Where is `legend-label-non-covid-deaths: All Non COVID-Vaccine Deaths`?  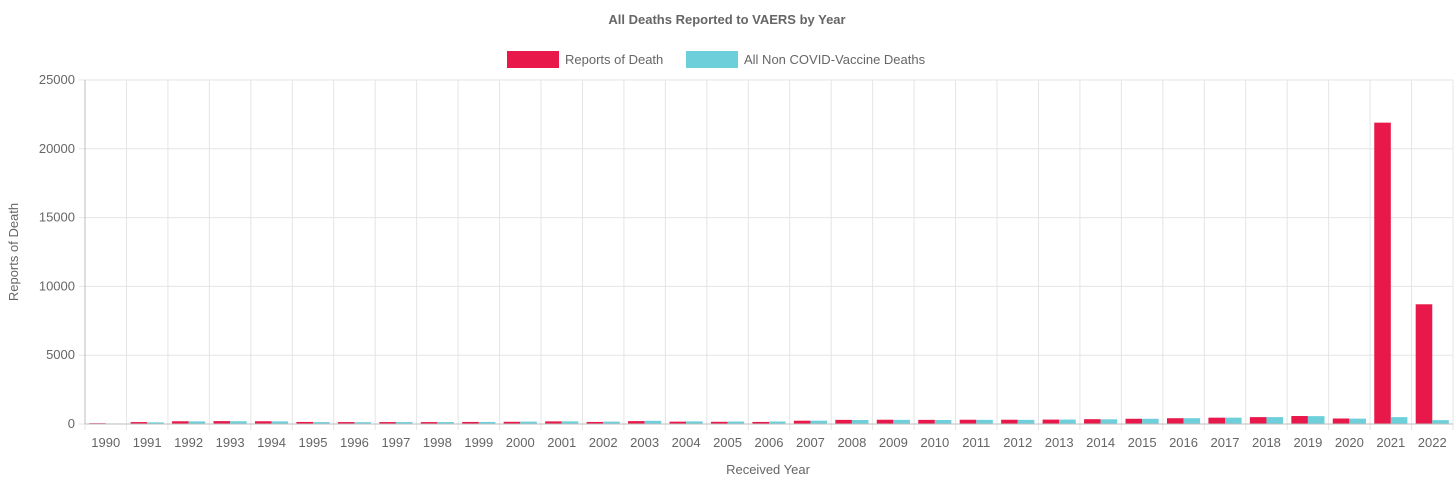 legend-label-non-covid-deaths: All Non COVID-Vaccine Deaths is located at coordinates (835, 59).